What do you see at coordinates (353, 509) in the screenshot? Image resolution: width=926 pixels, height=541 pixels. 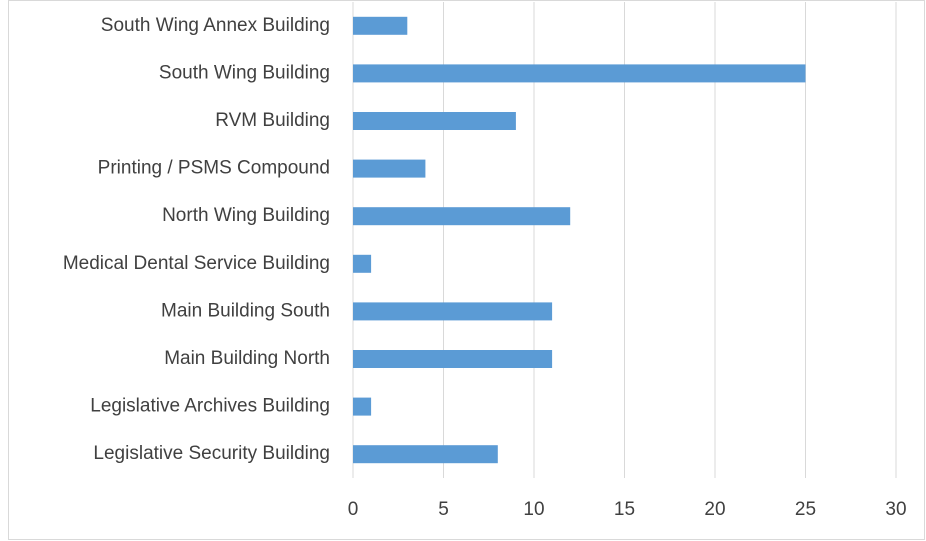 I see `x-tick-label: 0` at bounding box center [353, 509].